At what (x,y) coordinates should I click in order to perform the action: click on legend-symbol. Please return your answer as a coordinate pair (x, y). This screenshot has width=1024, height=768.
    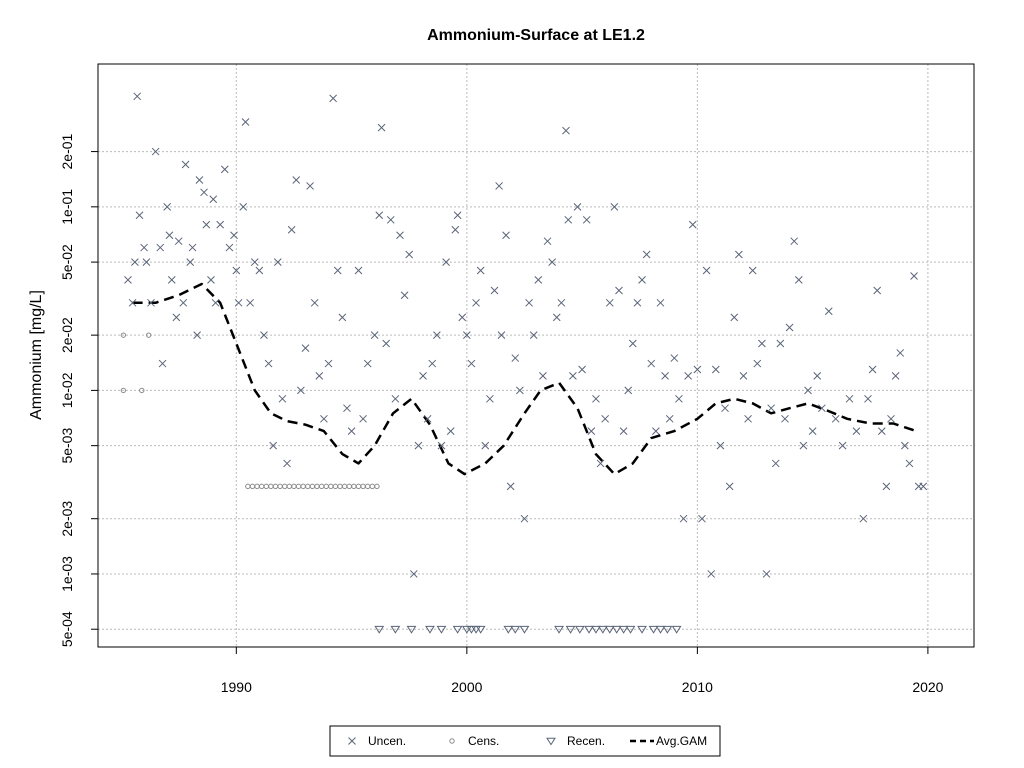
    Looking at the image, I should click on (452, 741).